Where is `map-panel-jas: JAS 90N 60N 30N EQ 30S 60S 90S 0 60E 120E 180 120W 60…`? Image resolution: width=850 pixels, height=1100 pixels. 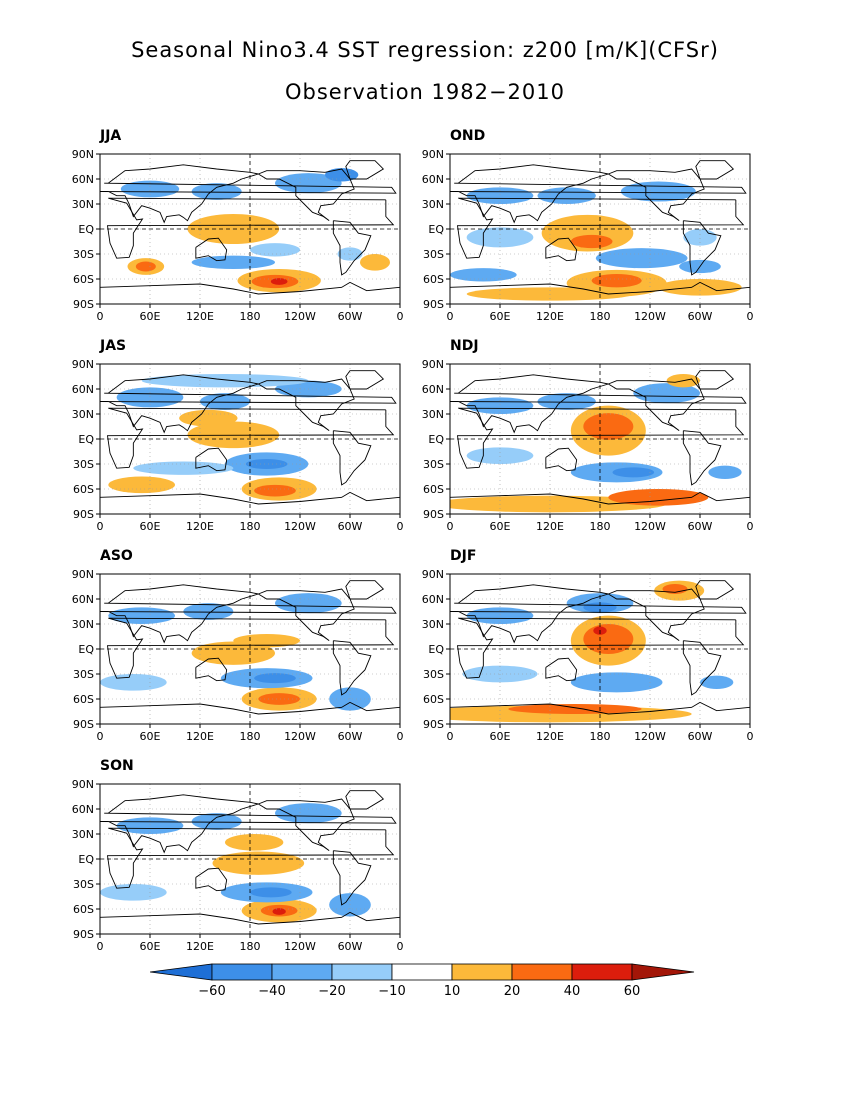
map-panel-jas: JAS 90N 60N 30N EQ 30S 60S 90S 0 60E 120E 180 120W 60… is located at coordinates (233, 438).